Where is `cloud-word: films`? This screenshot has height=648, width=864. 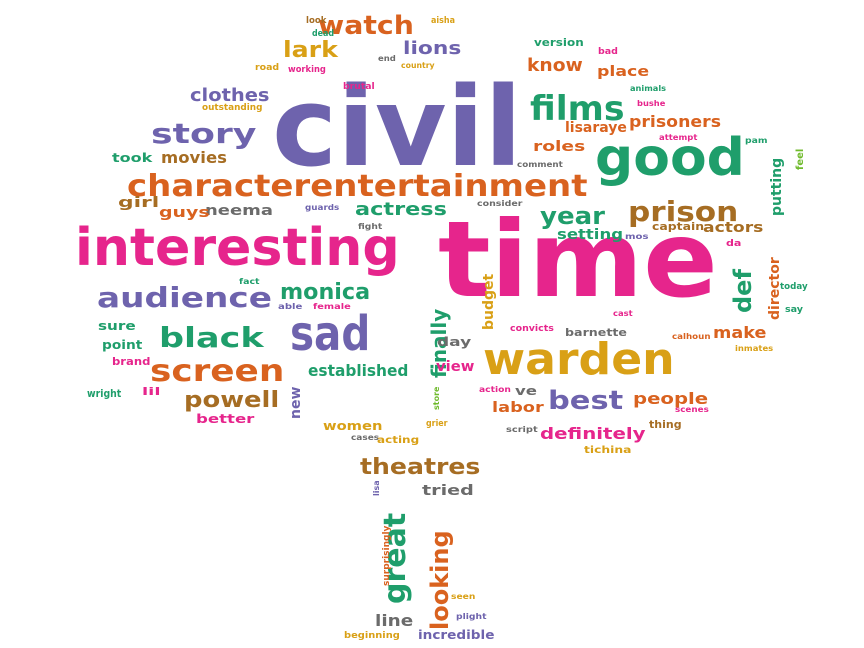 cloud-word: films is located at coordinates (577, 109).